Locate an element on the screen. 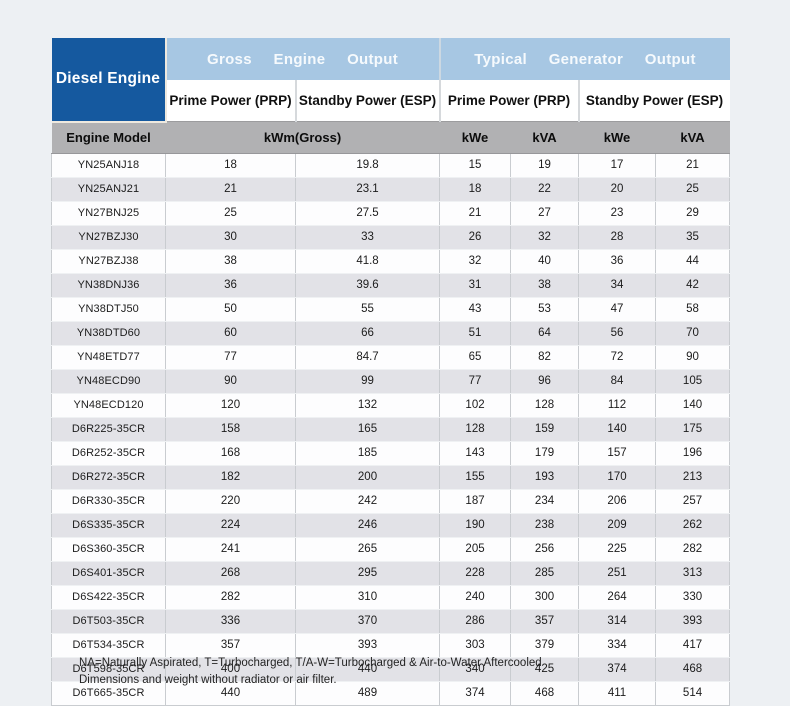 This screenshot has height=706, width=790. value-cell: 99 is located at coordinates (368, 381).